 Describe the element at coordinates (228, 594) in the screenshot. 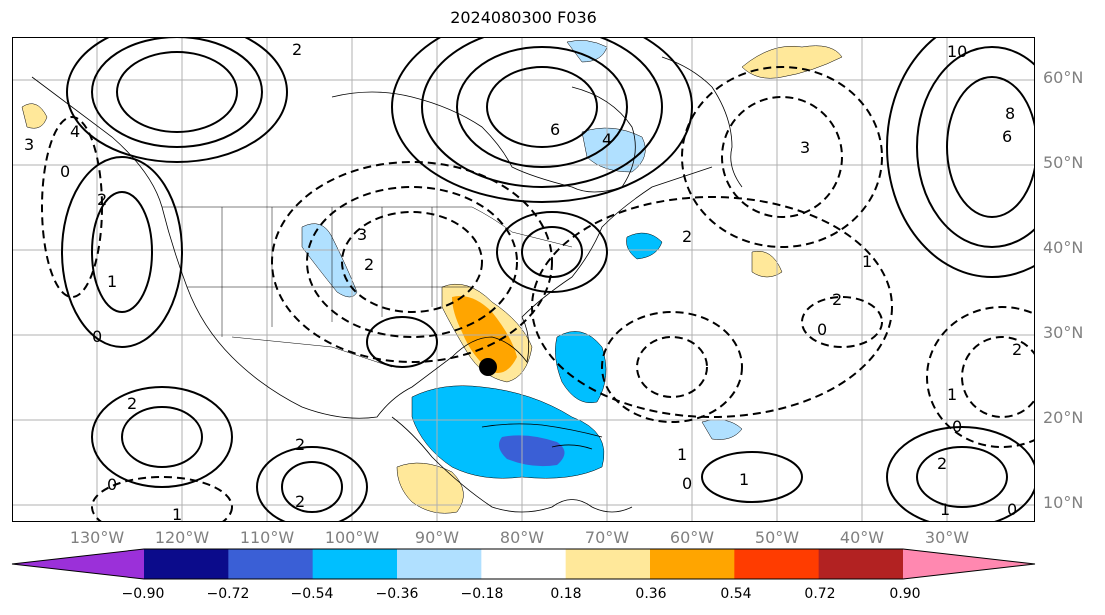

I see `colorbar-tick: −0.72` at that location.